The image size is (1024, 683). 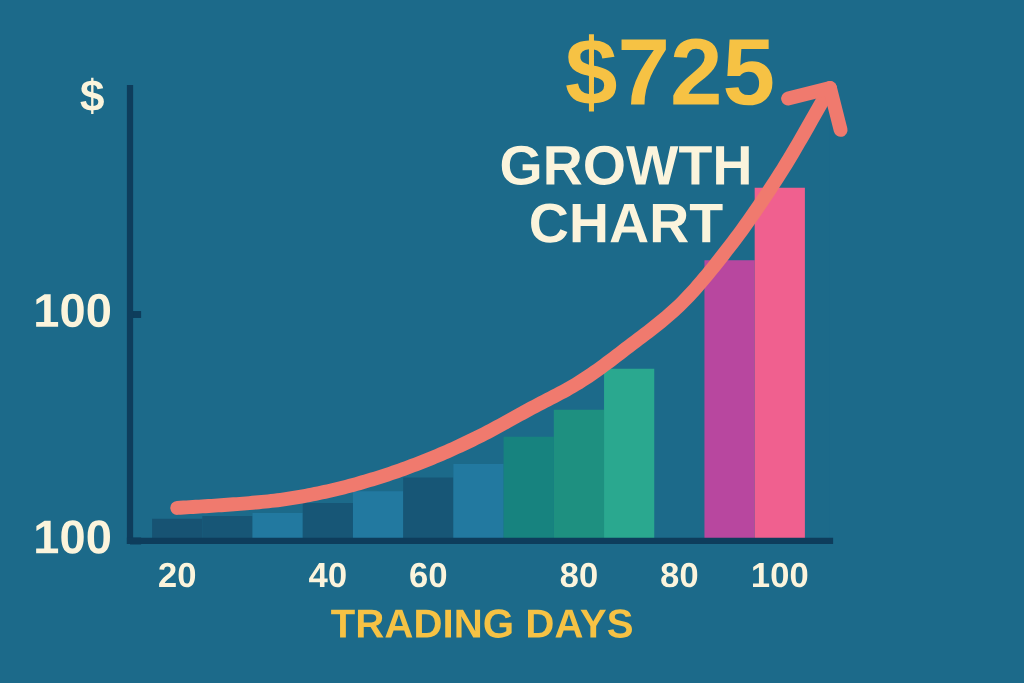 What do you see at coordinates (669, 73) in the screenshot?
I see `chart-title: $725` at bounding box center [669, 73].